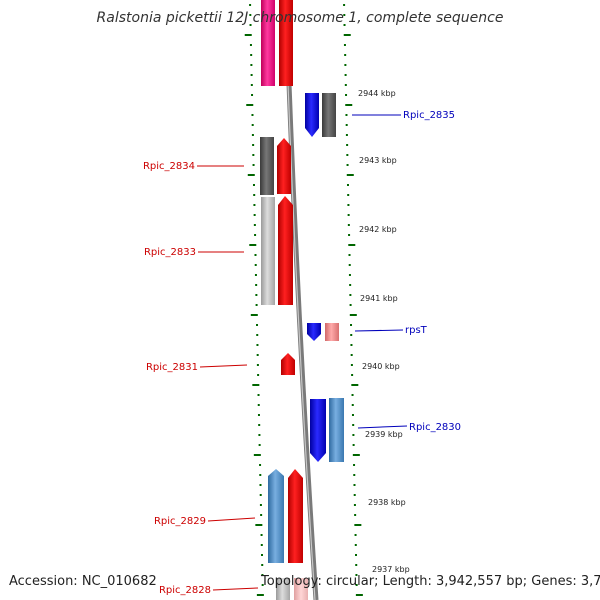  What do you see at coordinates (391, 569) in the screenshot?
I see `tick-label: 2937 kbp` at bounding box center [391, 569].